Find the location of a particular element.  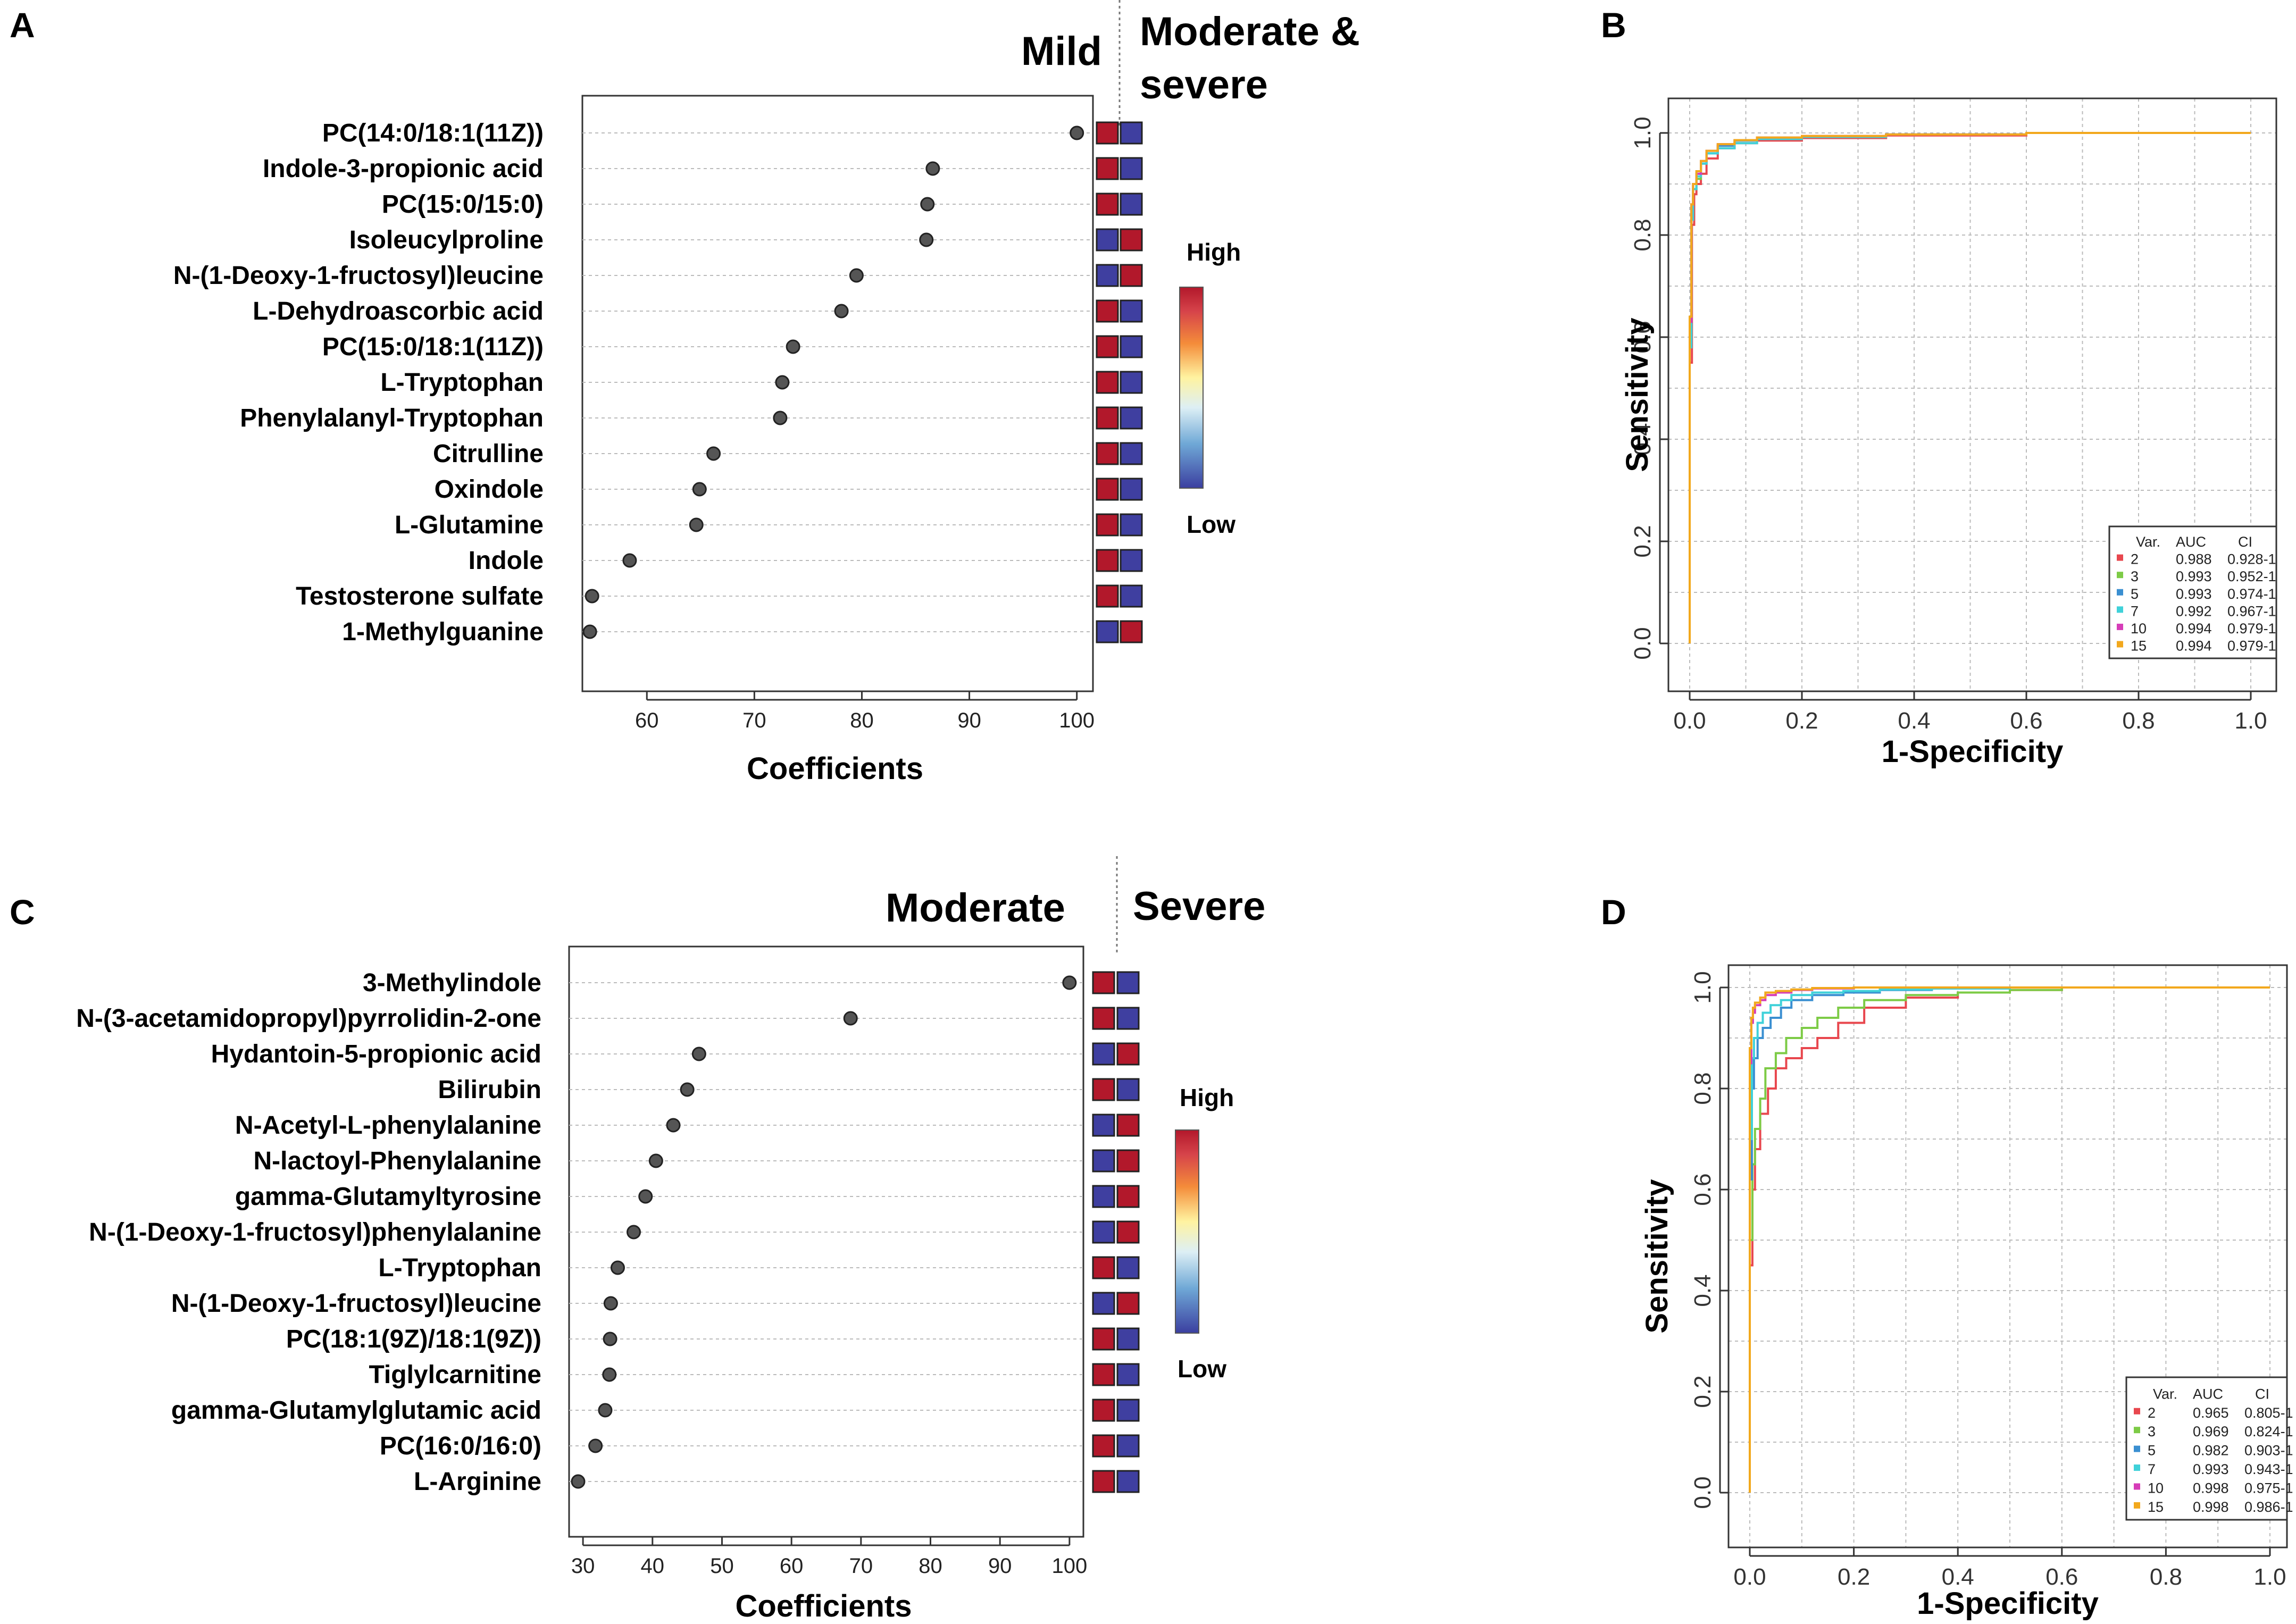

metabolite-label: N-Acetyl-L-phenylalanine is located at coordinates (388, 1125).